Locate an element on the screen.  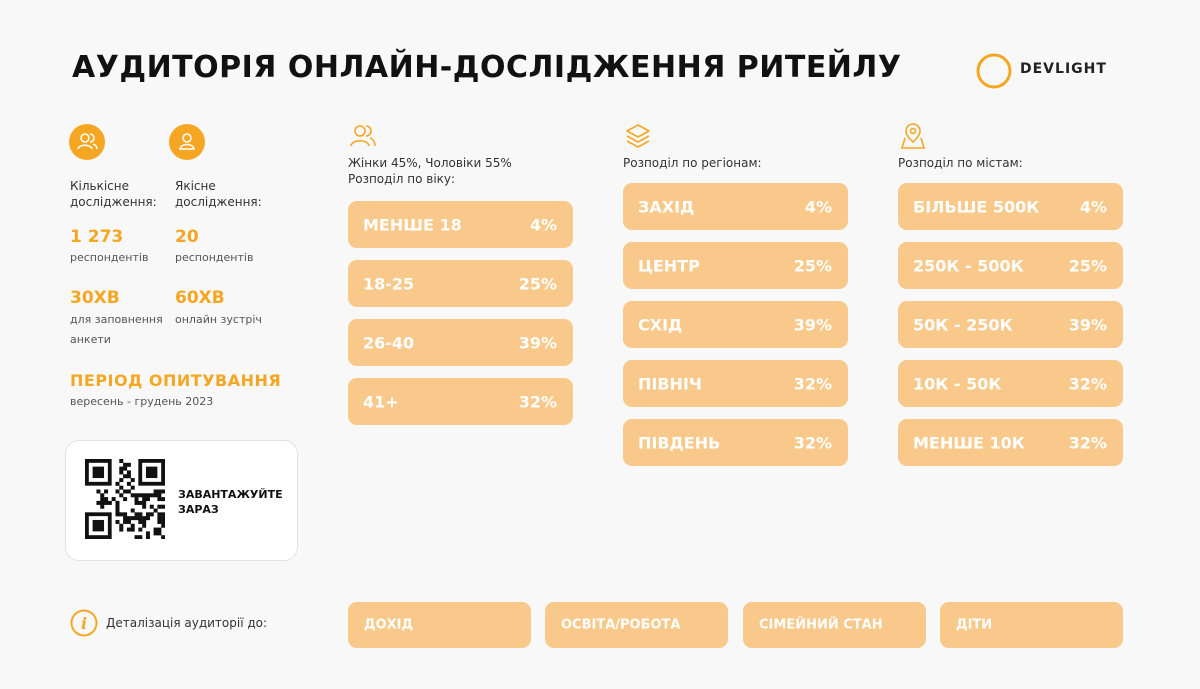
row-label: МЕНШЕ 18 is located at coordinates (412, 224).